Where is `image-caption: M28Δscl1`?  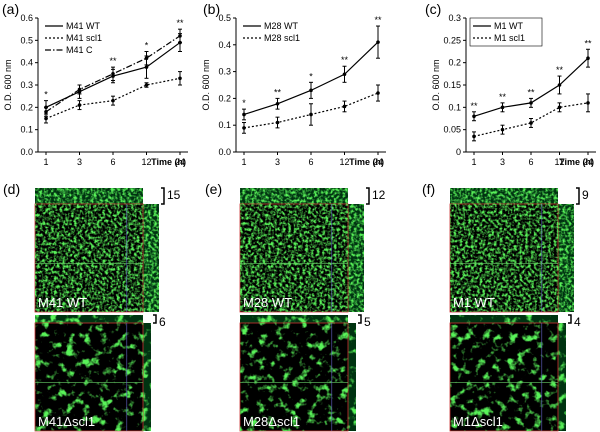
image-caption: M28Δscl1 is located at coordinates (271, 421).